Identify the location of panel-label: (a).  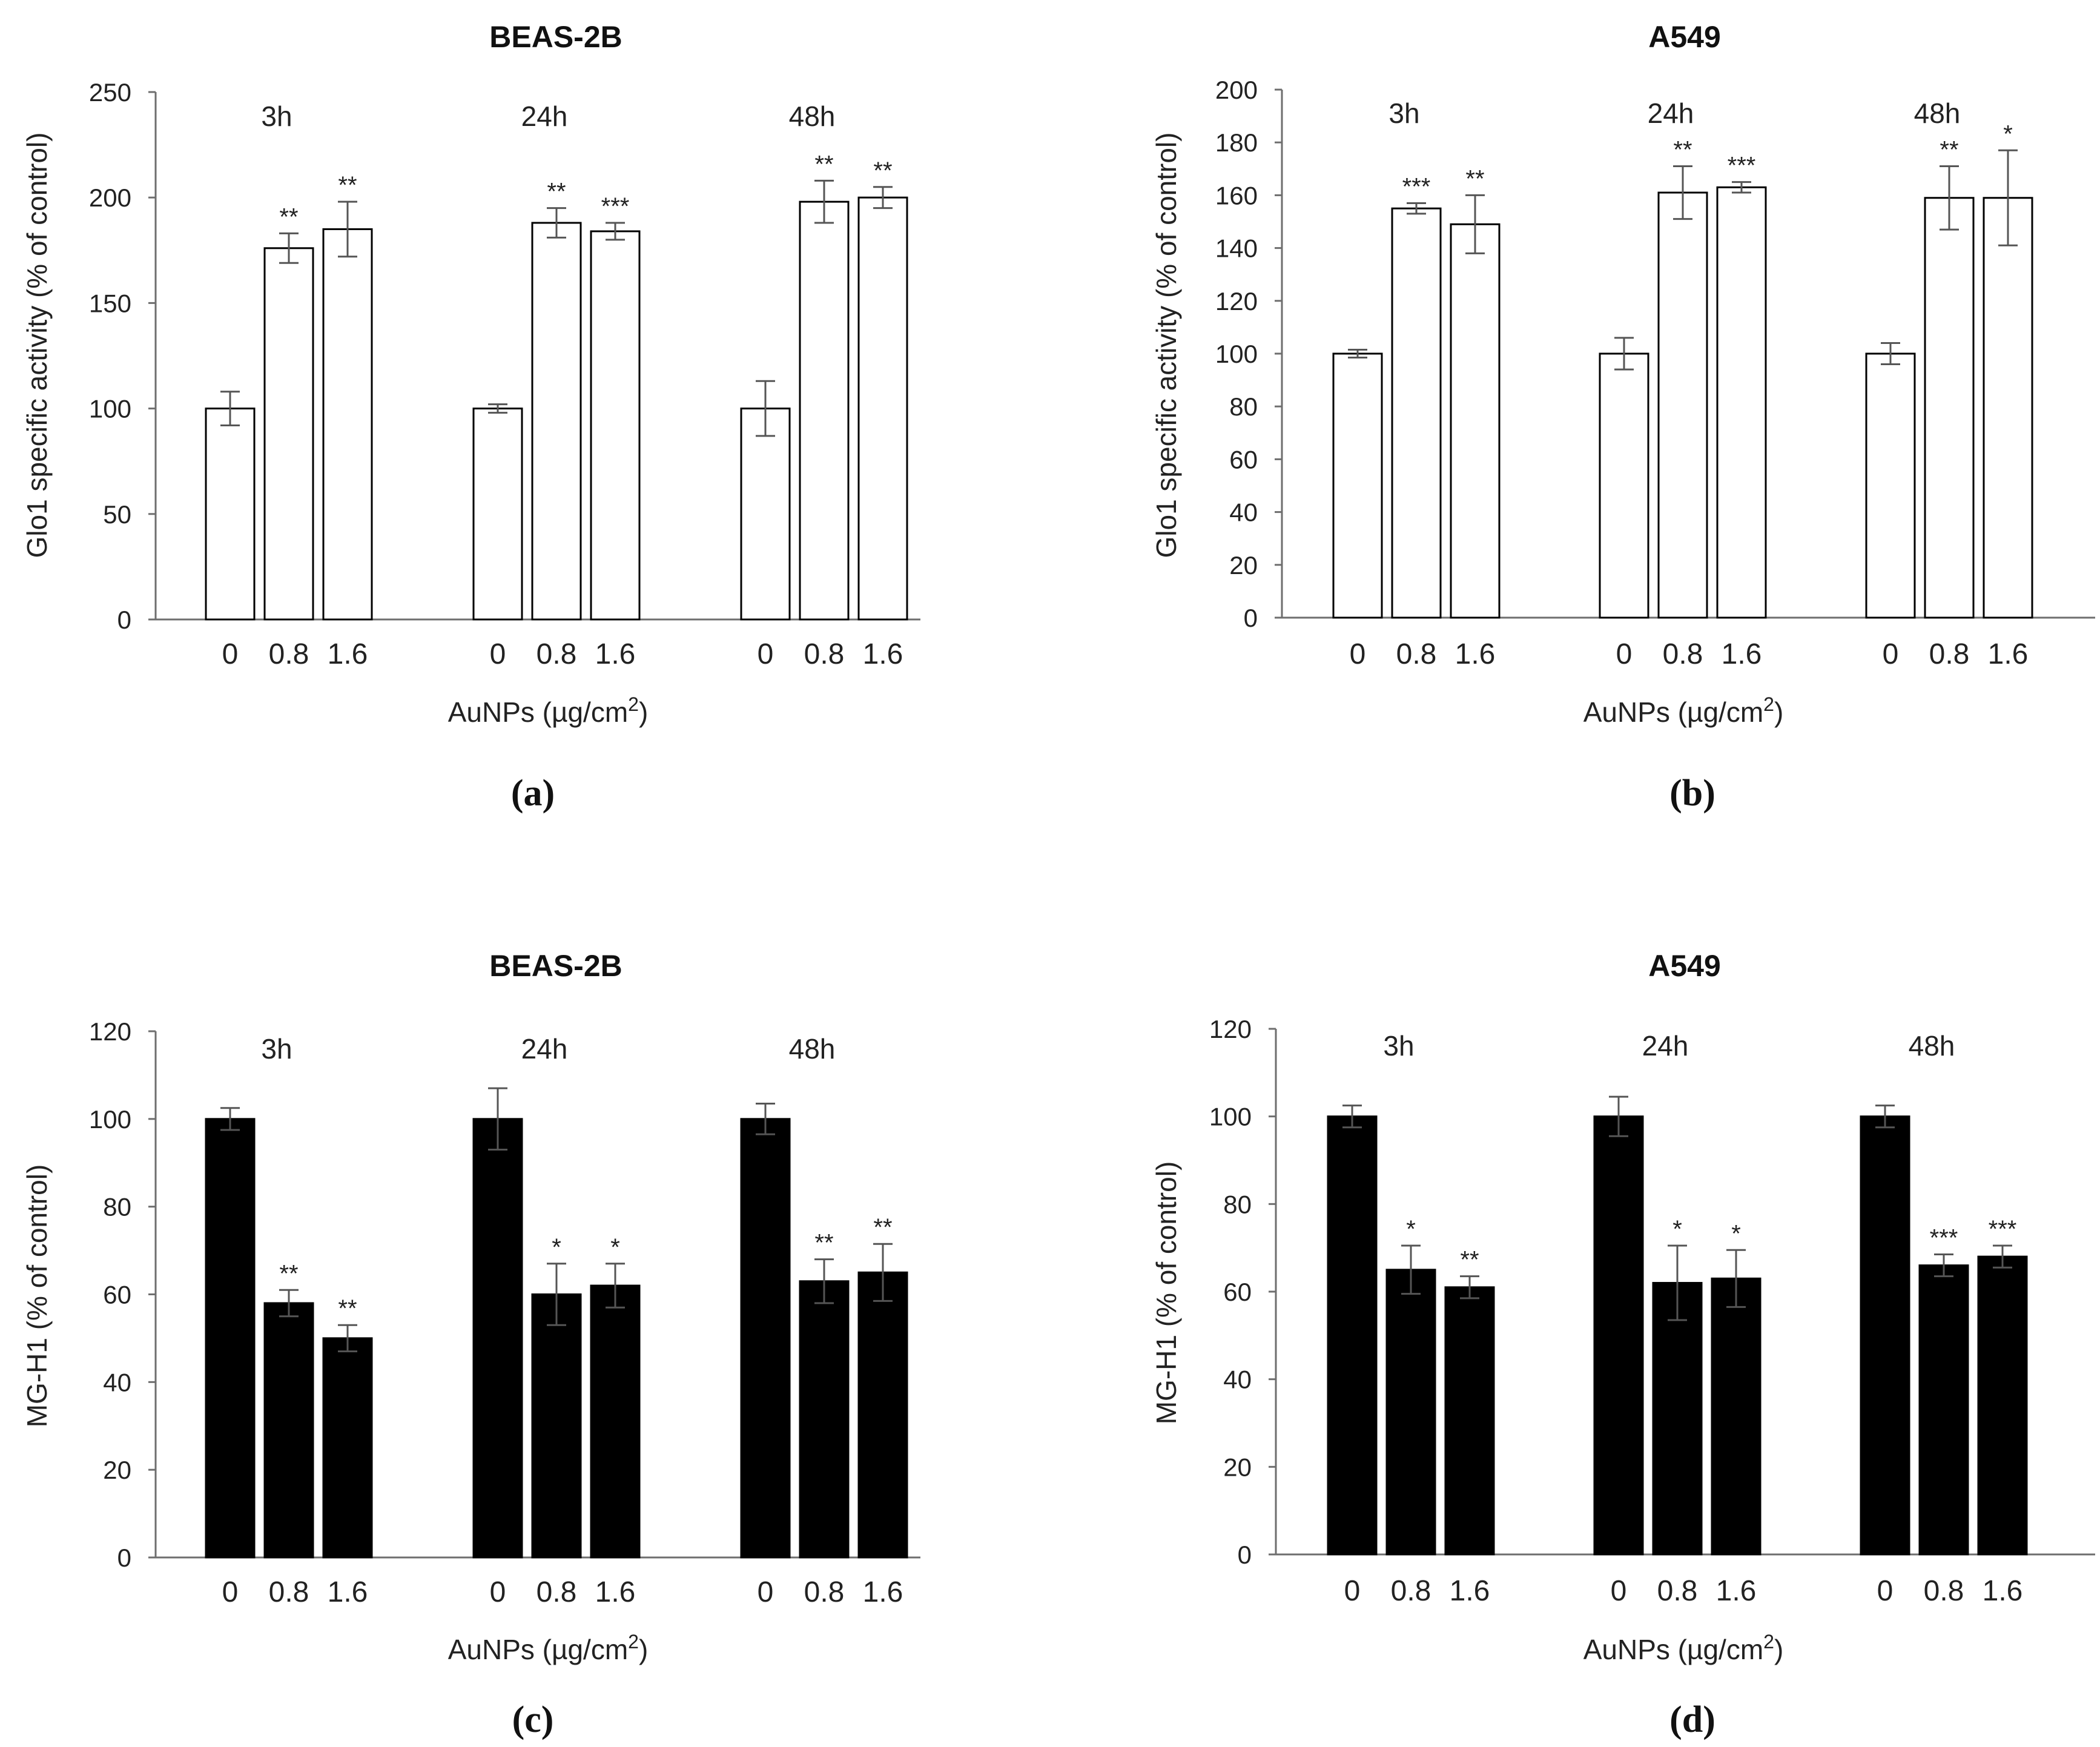
(533, 793).